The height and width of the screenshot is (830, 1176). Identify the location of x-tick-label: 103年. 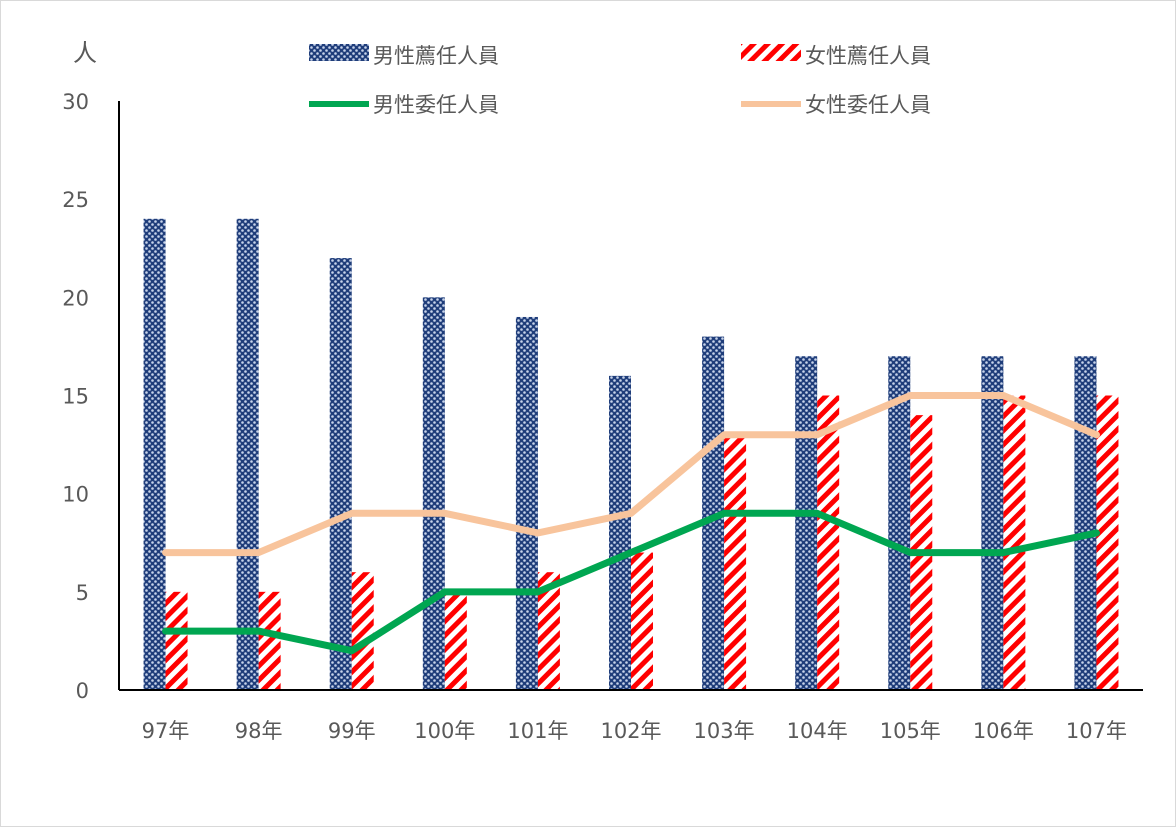
(724, 731).